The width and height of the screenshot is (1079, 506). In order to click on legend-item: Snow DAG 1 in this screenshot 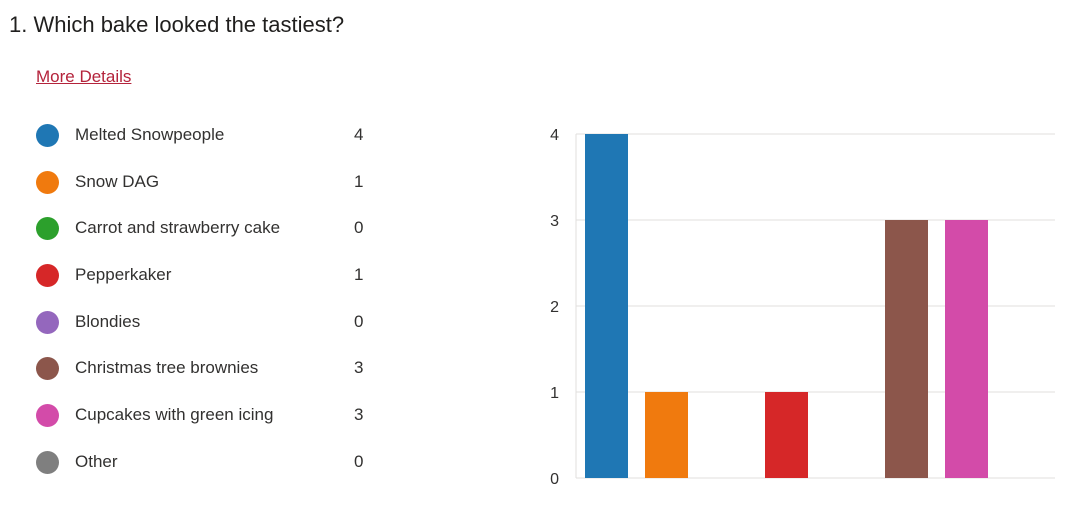, I will do `click(206, 182)`.